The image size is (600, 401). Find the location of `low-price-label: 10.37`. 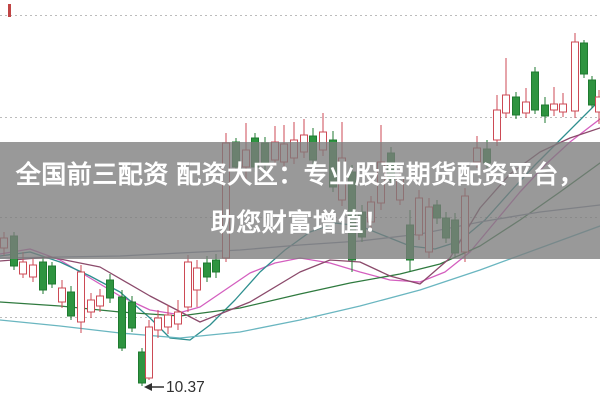

low-price-label: 10.37 is located at coordinates (185, 387).